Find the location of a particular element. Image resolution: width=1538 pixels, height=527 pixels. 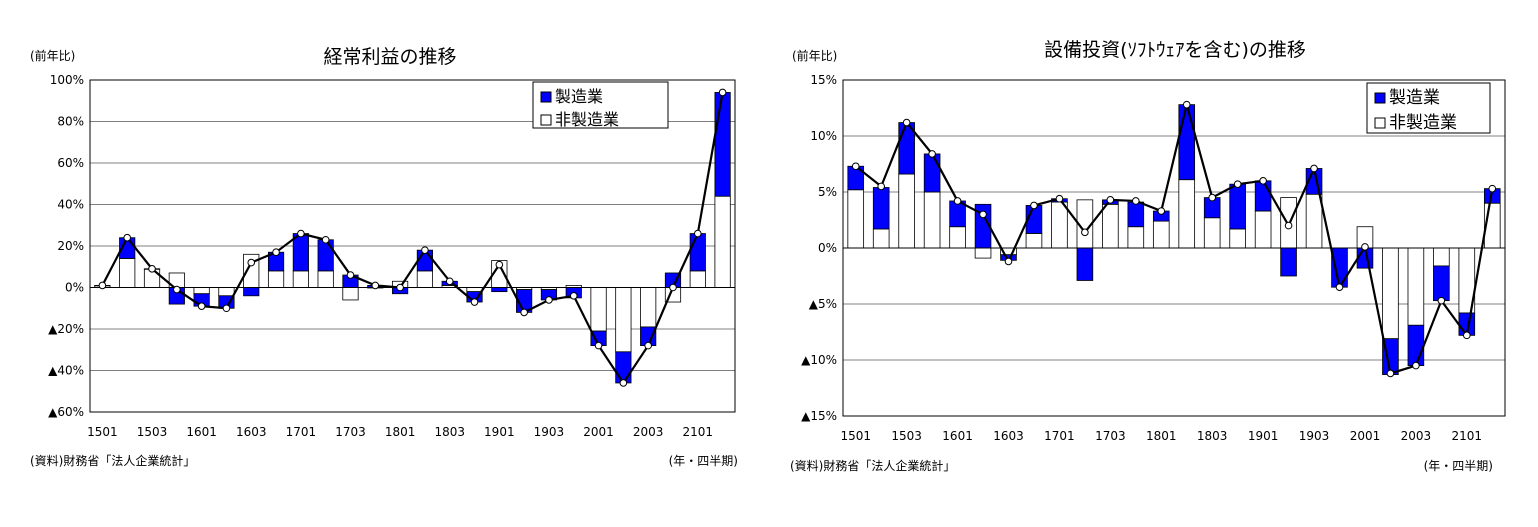

y-tick-label: 10% is located at coordinates (823, 136).